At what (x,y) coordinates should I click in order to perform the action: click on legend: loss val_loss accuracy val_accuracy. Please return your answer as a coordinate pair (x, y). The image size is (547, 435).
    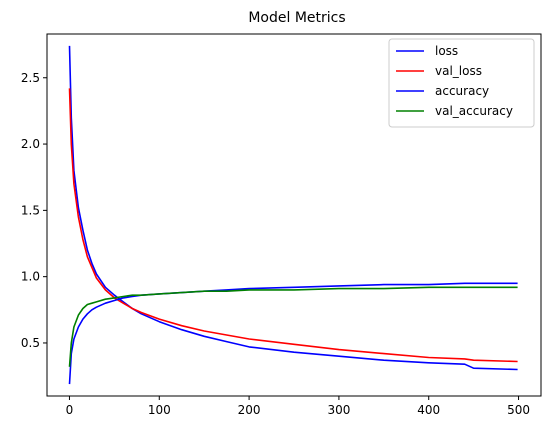
    Looking at the image, I should click on (461, 83).